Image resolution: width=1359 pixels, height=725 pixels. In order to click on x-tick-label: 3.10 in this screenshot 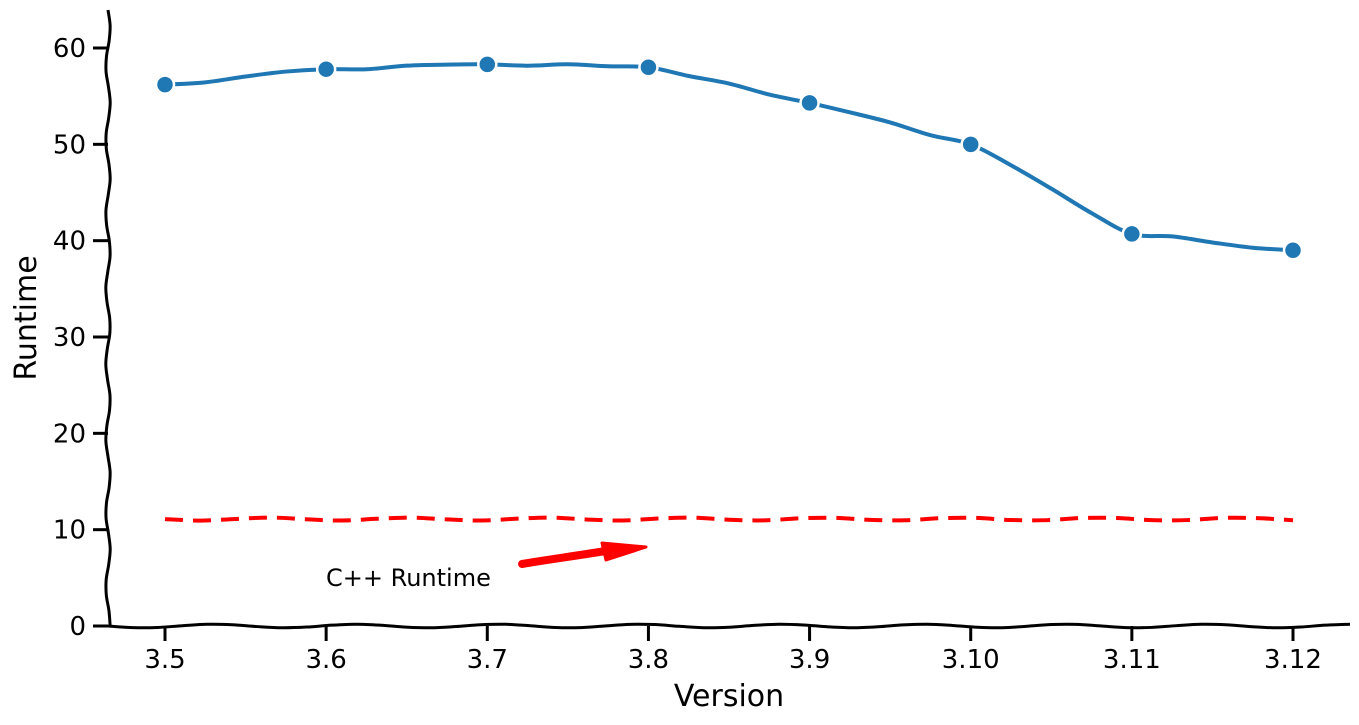, I will do `click(971, 660)`.